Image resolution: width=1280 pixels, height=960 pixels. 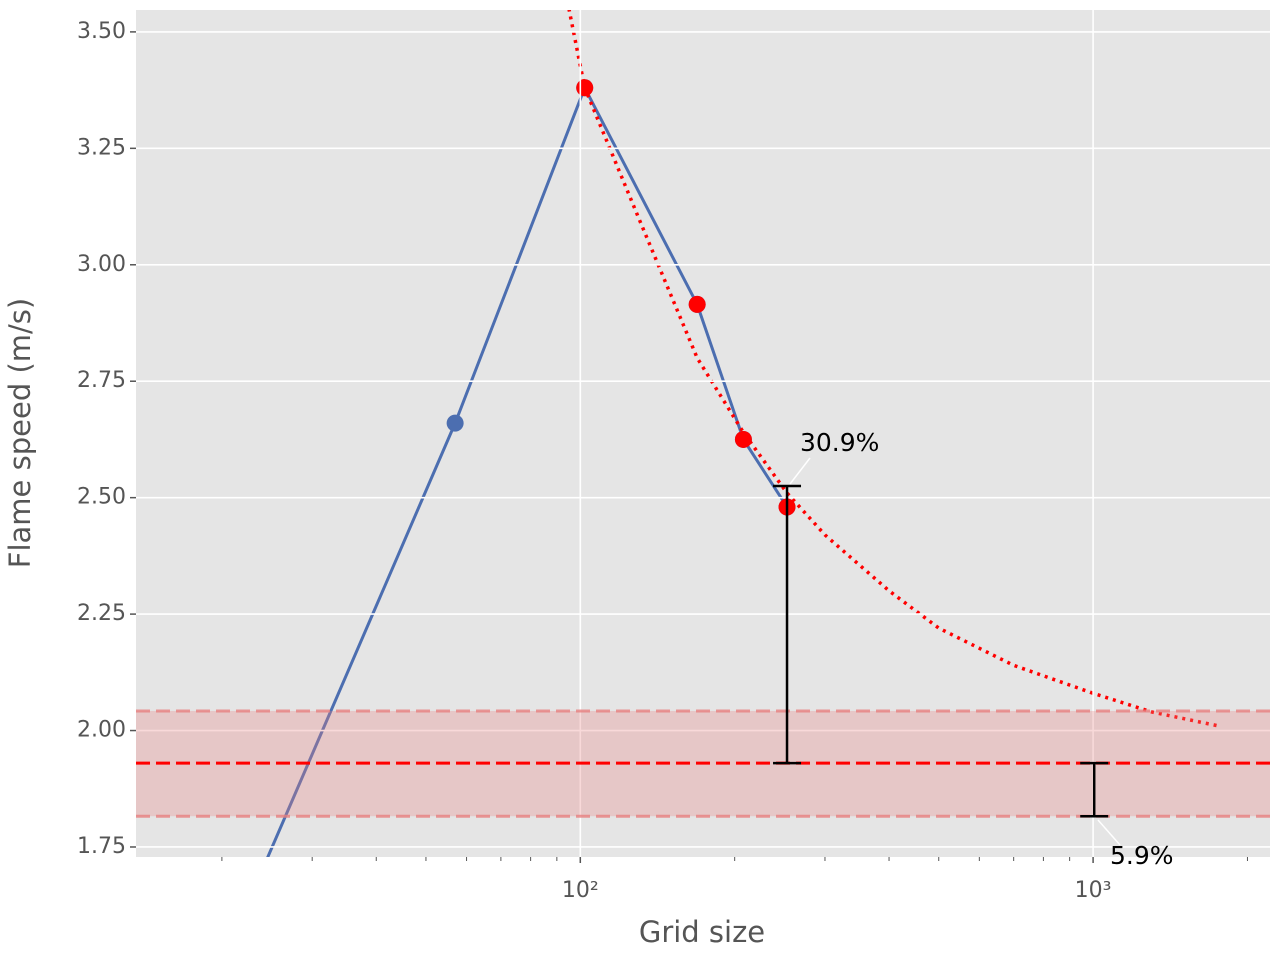 I want to click on x-tick-label: 10³, so click(x=1093, y=890).